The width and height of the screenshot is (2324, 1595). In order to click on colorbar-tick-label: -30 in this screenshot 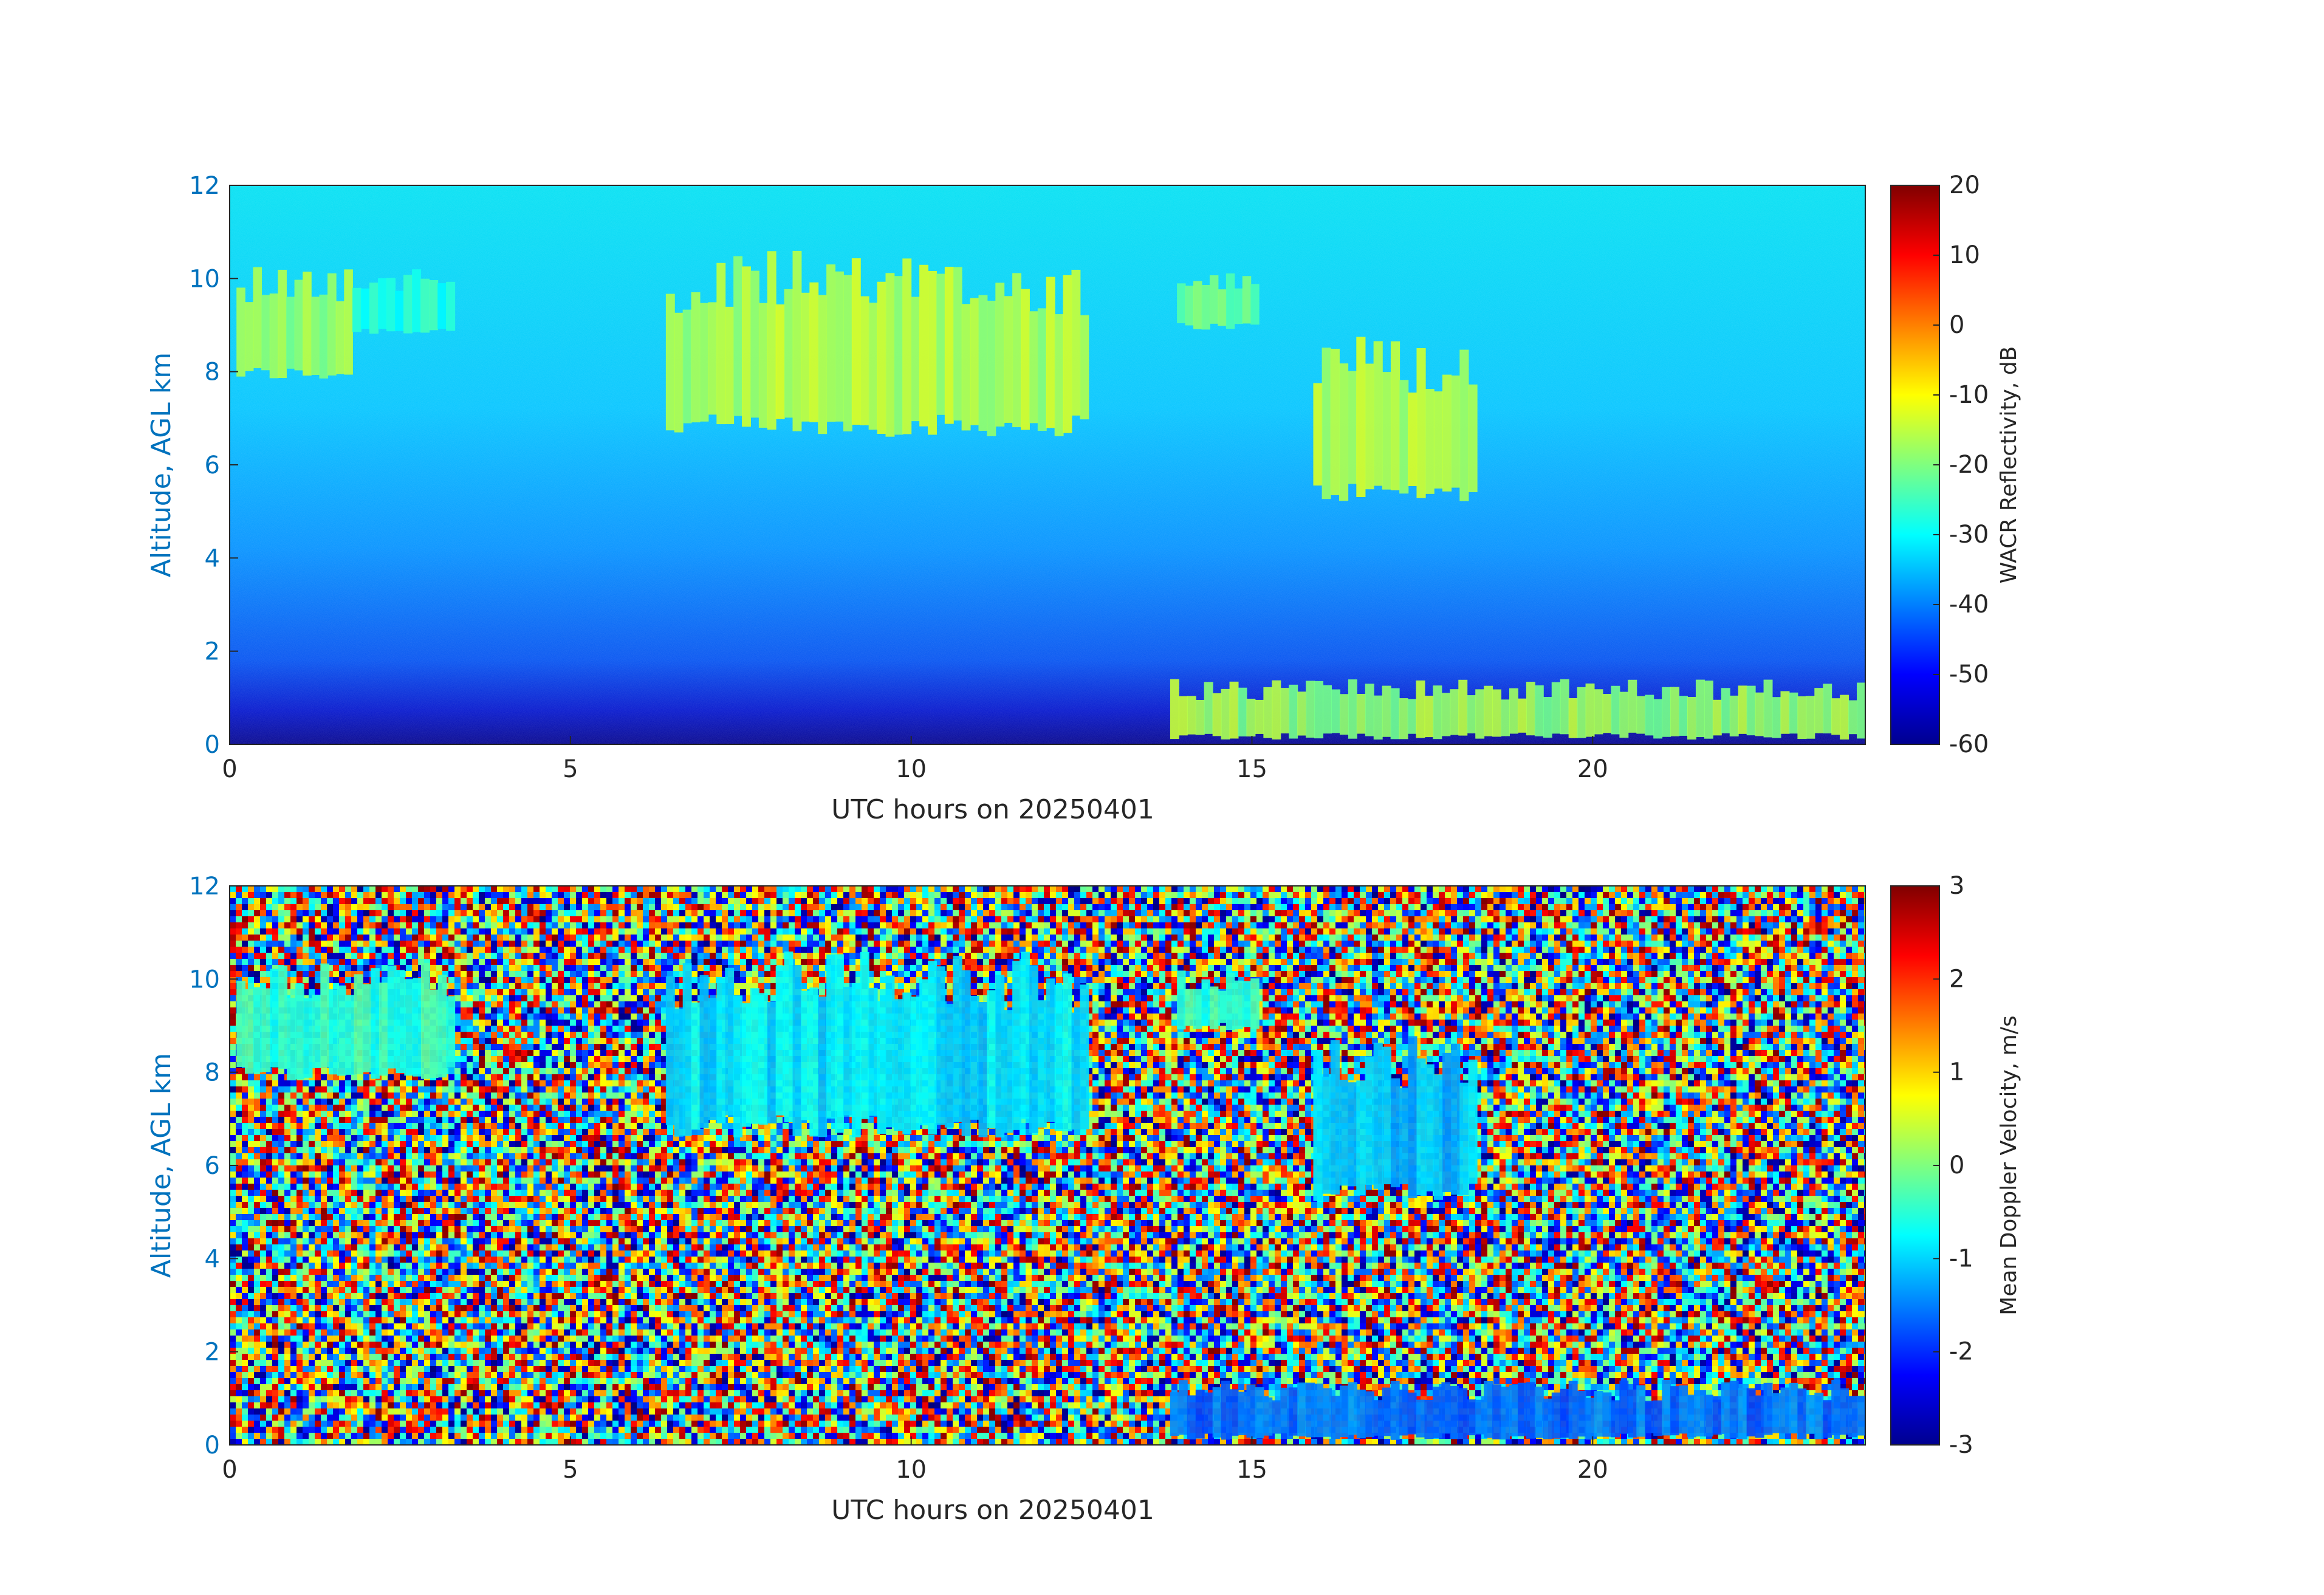, I will do `click(1969, 535)`.